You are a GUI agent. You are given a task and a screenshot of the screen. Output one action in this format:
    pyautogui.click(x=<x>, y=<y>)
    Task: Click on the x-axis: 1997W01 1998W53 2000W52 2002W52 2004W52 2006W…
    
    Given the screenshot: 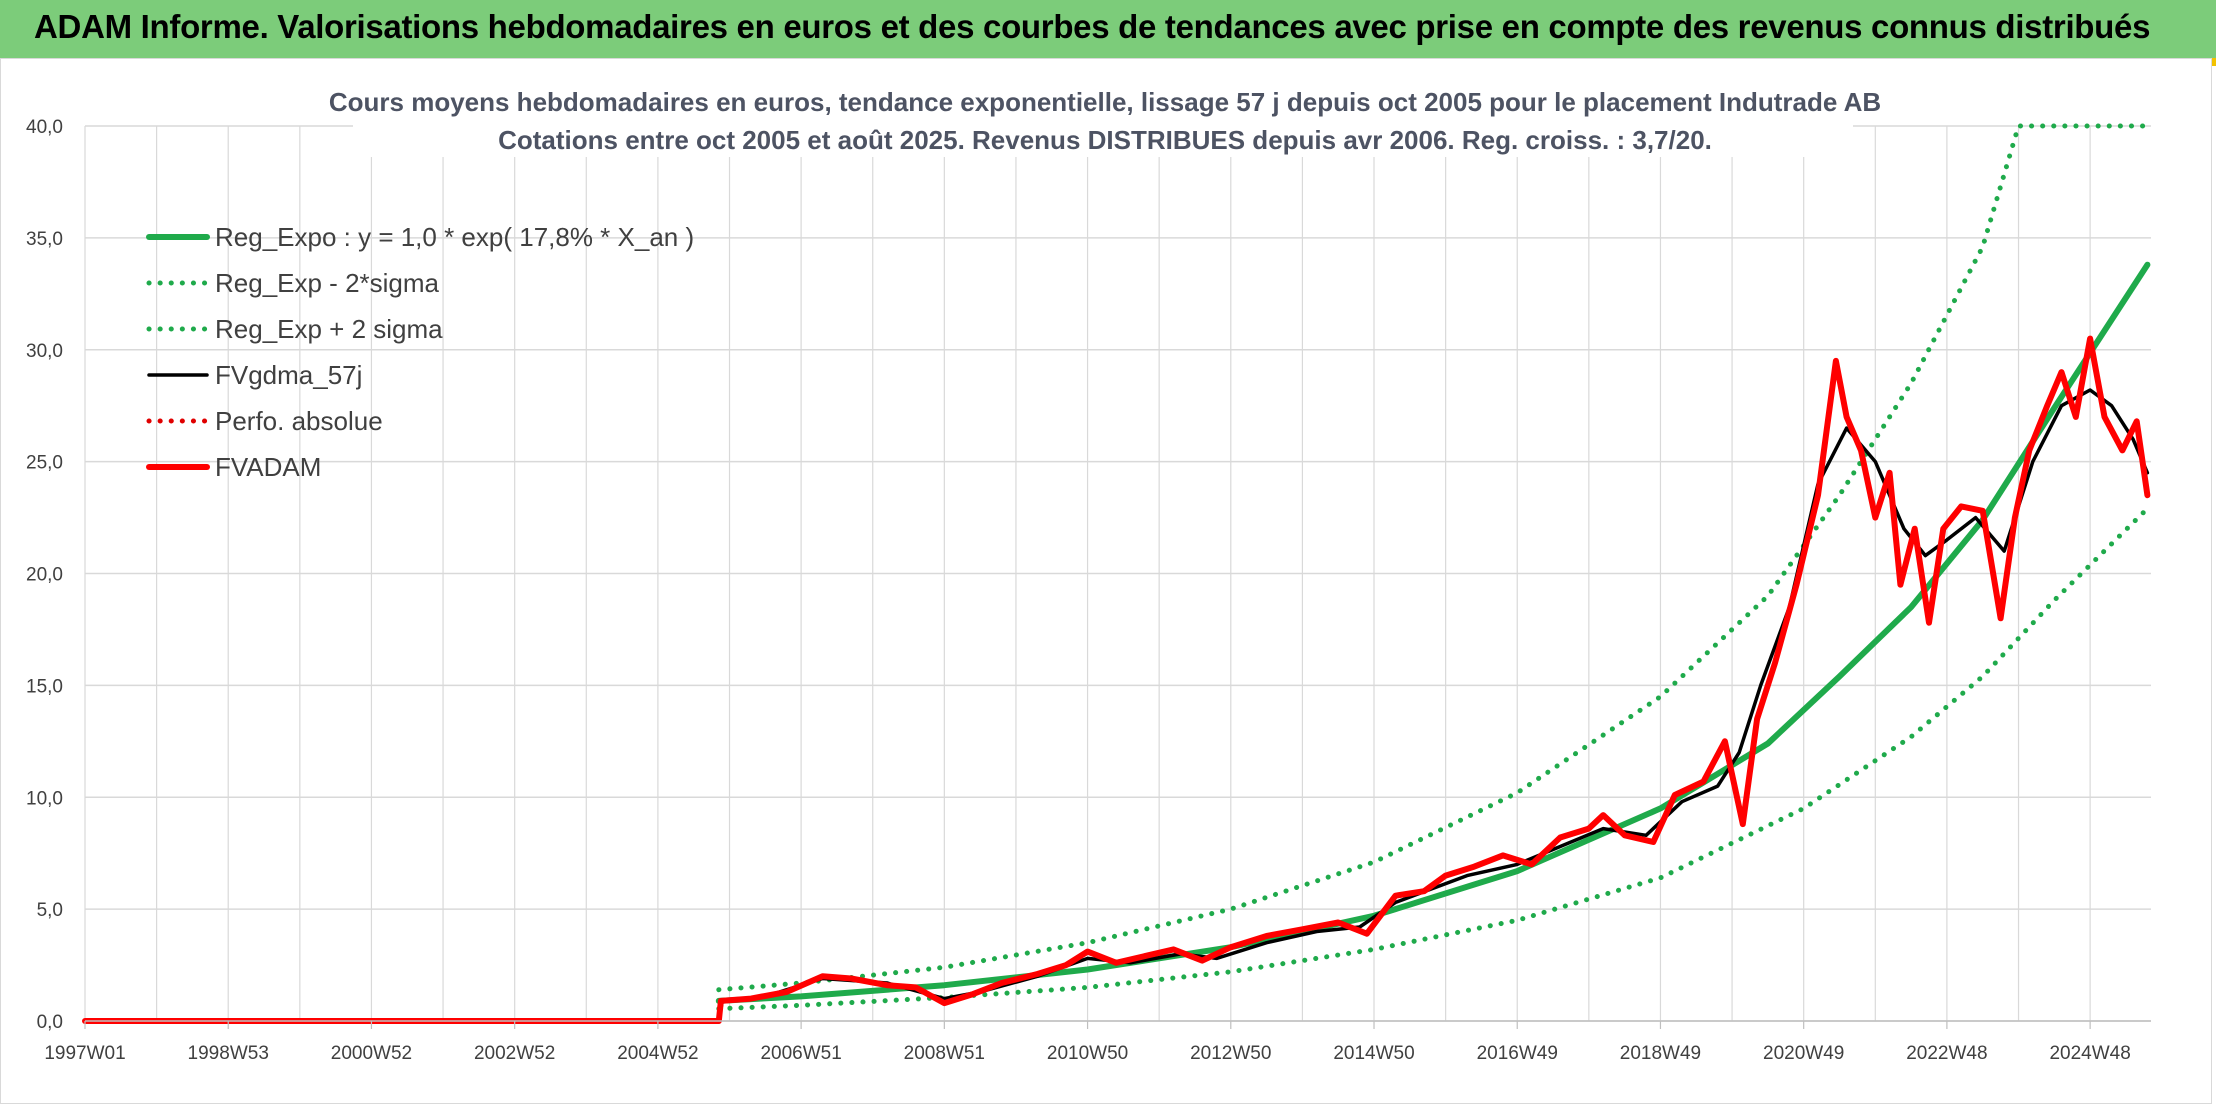 What is the action you would take?
    pyautogui.click(x=1097, y=1042)
    